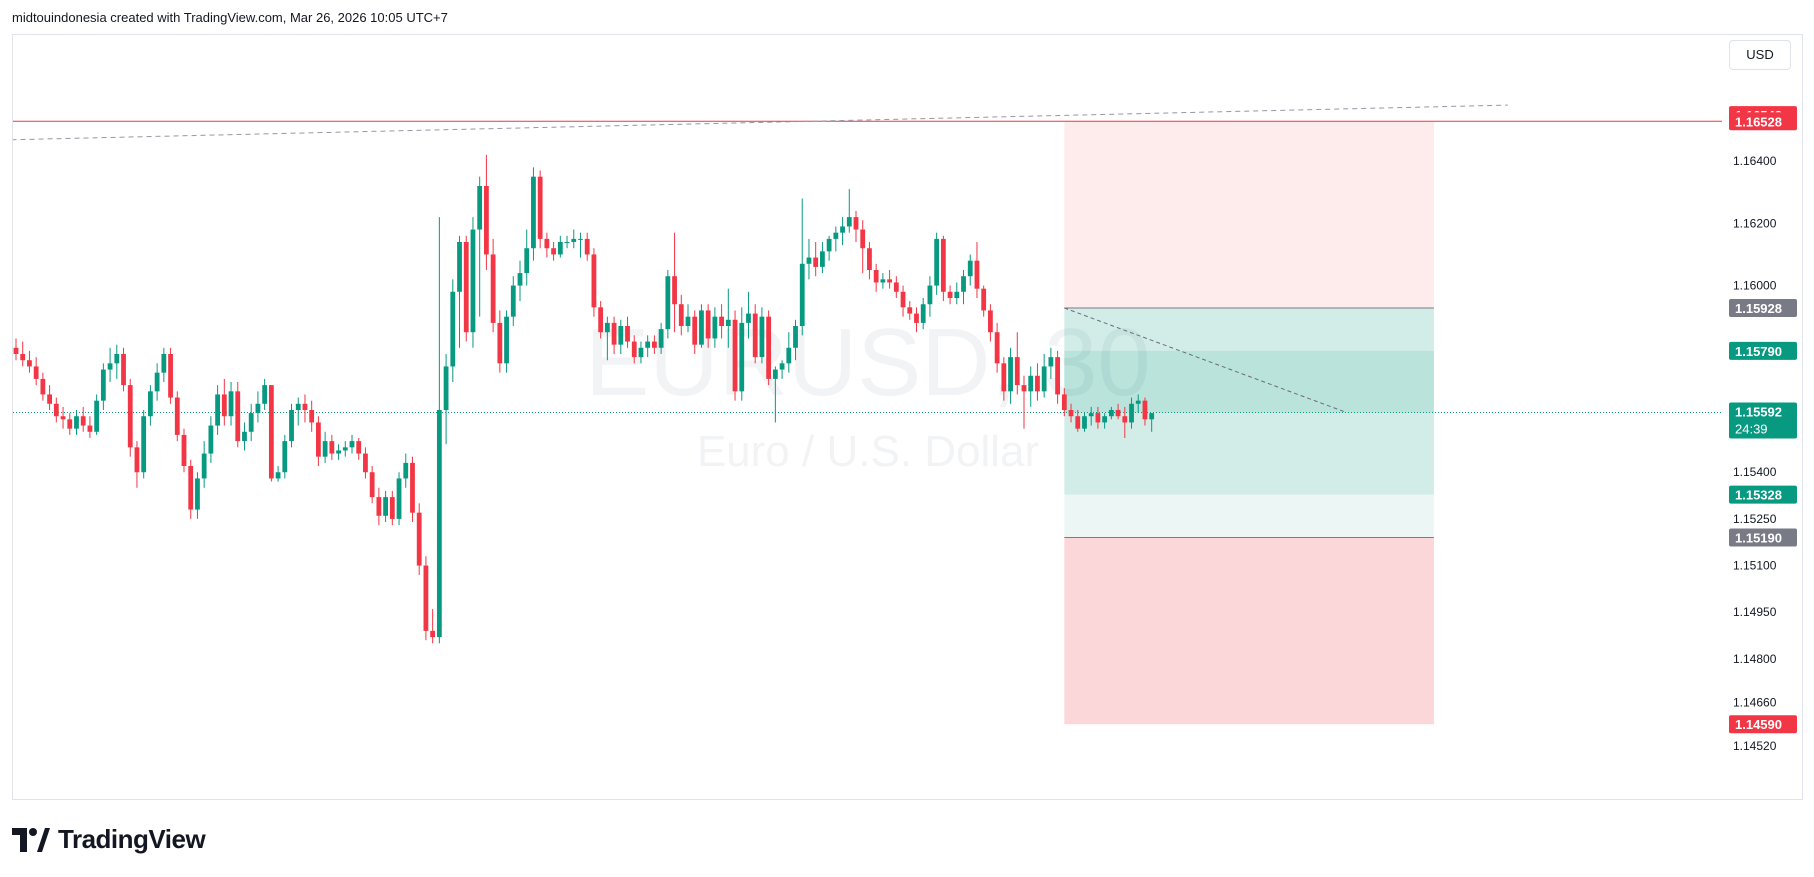 The width and height of the screenshot is (1814, 877). I want to click on x-tick-label: 18:00, so click(785, 784).